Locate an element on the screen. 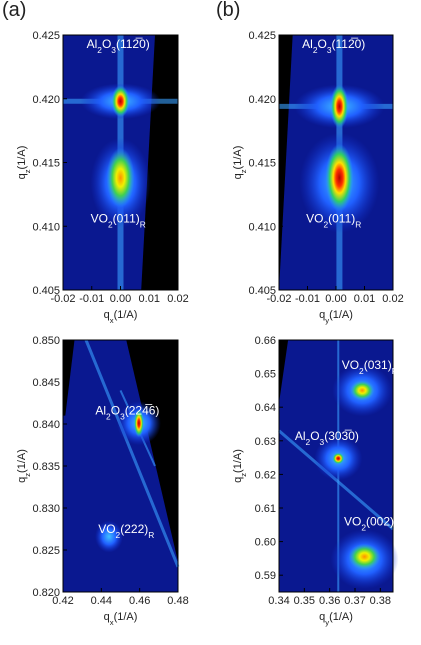  annotation: Al2O3(303̅0) is located at coordinates (327, 438).